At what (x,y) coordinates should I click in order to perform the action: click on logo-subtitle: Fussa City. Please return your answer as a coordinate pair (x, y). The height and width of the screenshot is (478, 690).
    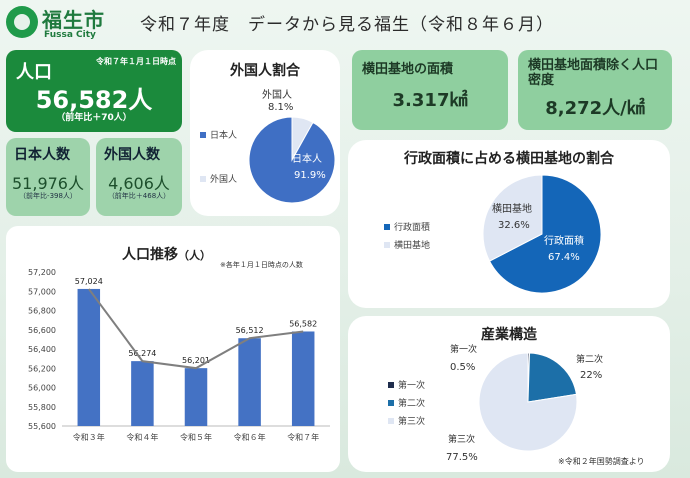
    Looking at the image, I should click on (70, 35).